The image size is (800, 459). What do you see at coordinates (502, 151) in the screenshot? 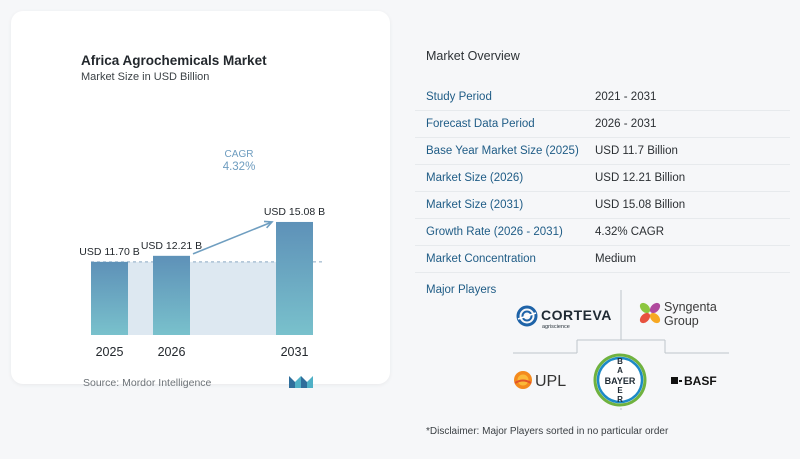
I see `overview-row-label: Base Year Market Size (2025)` at bounding box center [502, 151].